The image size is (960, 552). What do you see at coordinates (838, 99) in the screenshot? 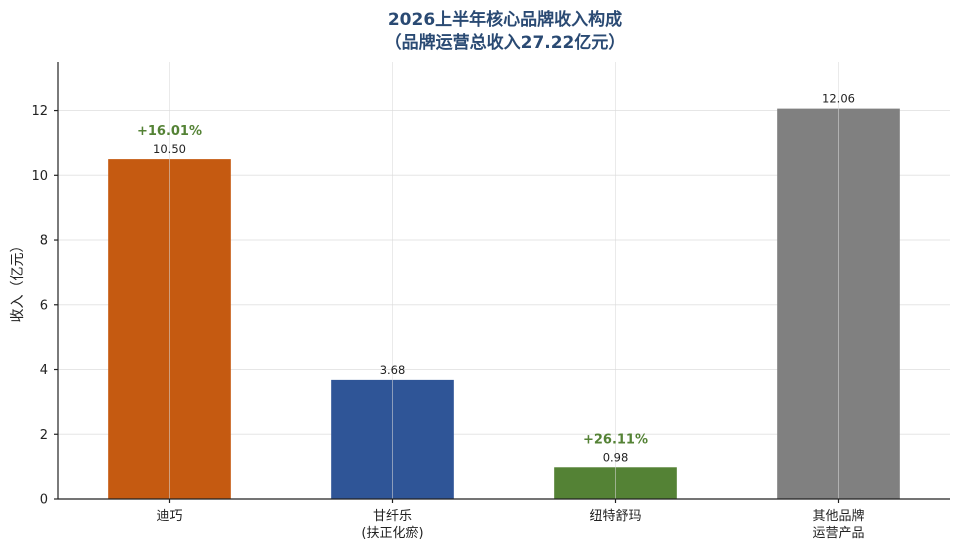
I see `value-label-4: 12.06` at bounding box center [838, 99].